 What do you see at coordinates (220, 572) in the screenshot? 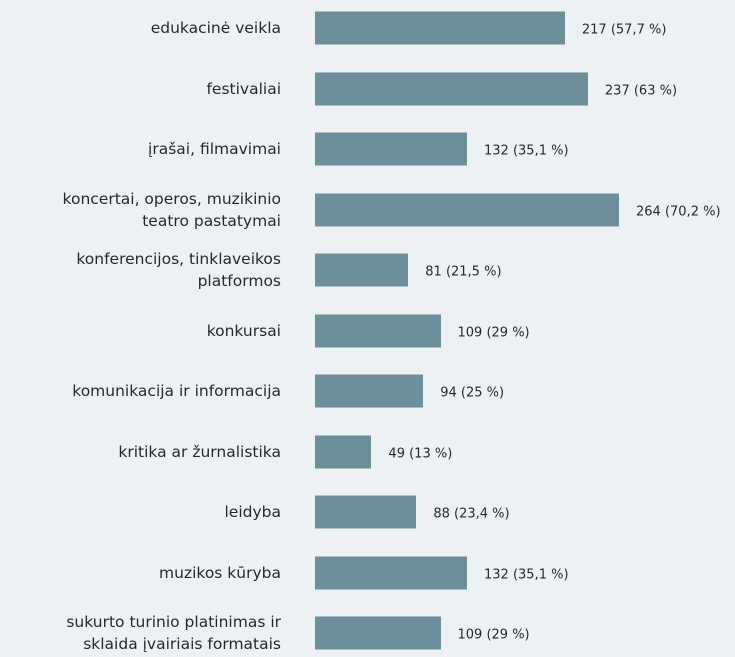
I see `category-label: muzikos kūryba` at bounding box center [220, 572].